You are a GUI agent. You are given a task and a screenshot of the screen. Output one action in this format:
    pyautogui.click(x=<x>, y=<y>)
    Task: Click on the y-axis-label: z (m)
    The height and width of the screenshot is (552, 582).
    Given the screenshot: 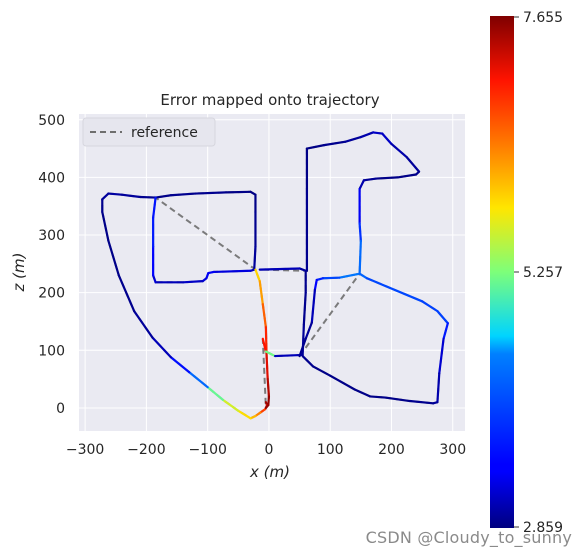 What is the action you would take?
    pyautogui.click(x=19, y=273)
    